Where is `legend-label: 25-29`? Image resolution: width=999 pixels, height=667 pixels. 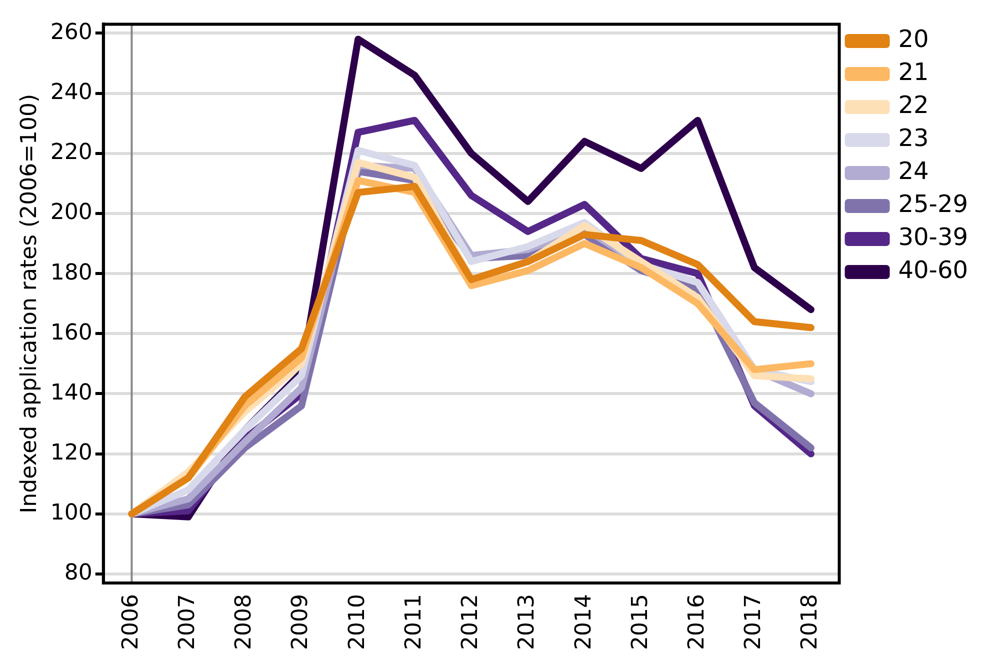
legend-label: 25-29 is located at coordinates (933, 204).